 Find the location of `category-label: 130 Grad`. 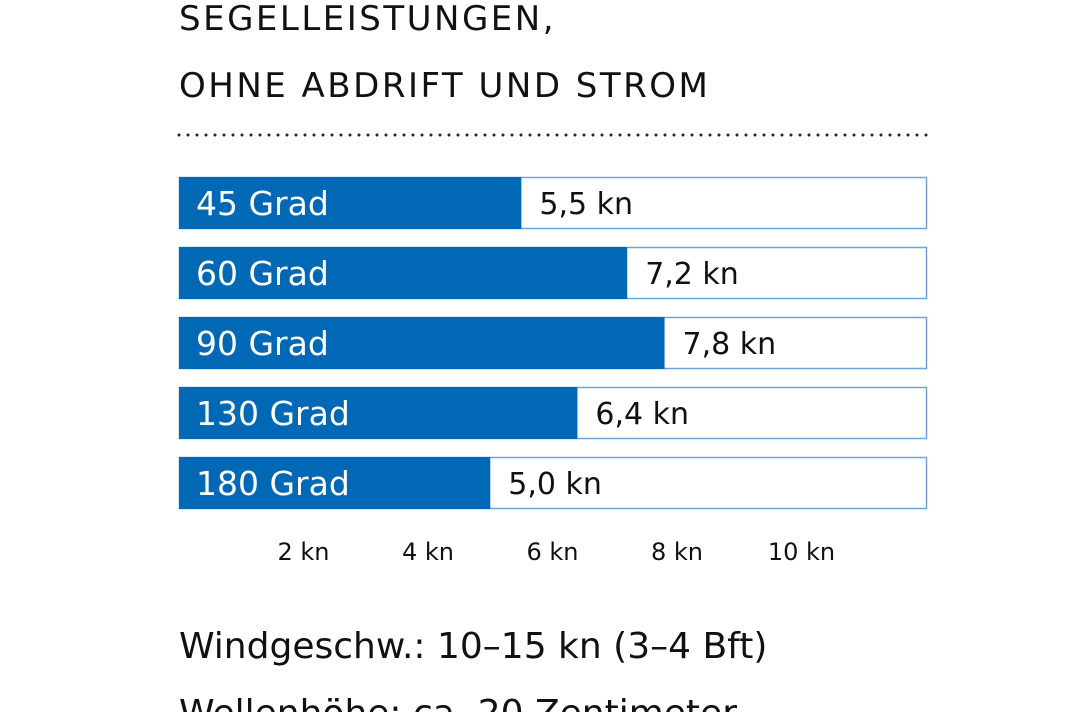

category-label: 130 Grad is located at coordinates (273, 413).